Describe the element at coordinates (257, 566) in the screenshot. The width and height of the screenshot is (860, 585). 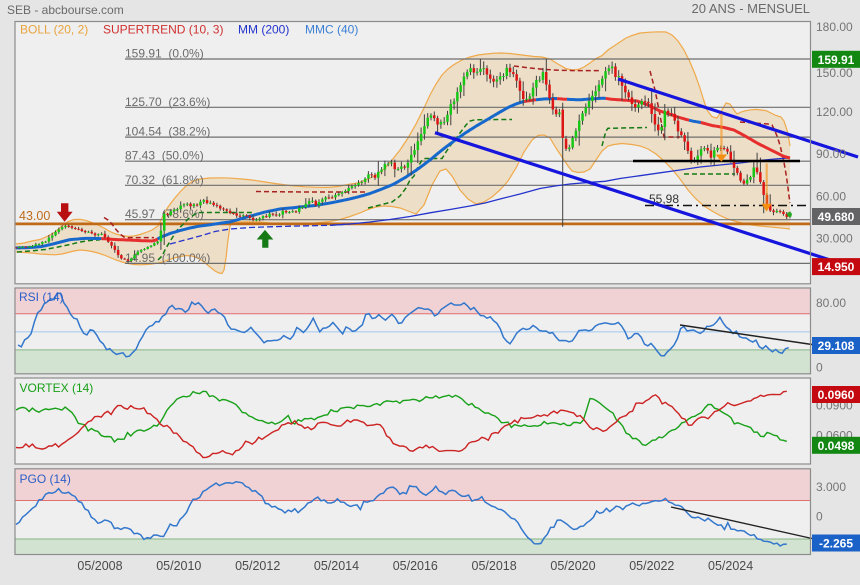
I see `svg-text: 05/2012` at that location.